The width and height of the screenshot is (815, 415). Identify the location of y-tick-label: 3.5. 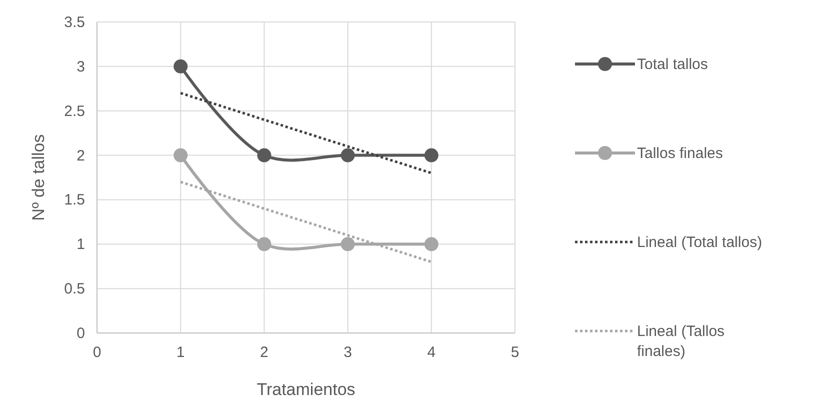
(74, 22).